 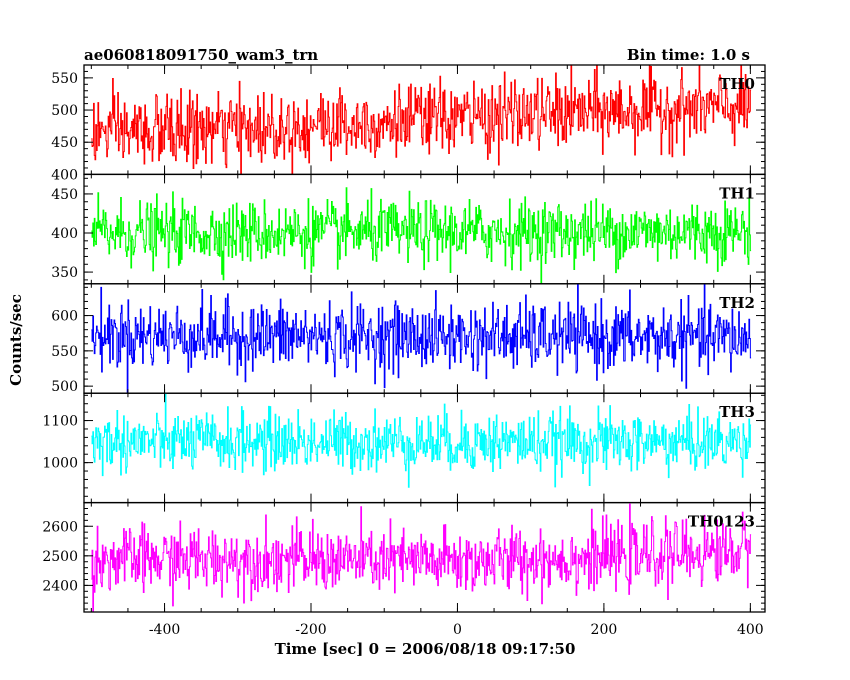 What do you see at coordinates (421, 338) in the screenshot?
I see `series-line-th2` at bounding box center [421, 338].